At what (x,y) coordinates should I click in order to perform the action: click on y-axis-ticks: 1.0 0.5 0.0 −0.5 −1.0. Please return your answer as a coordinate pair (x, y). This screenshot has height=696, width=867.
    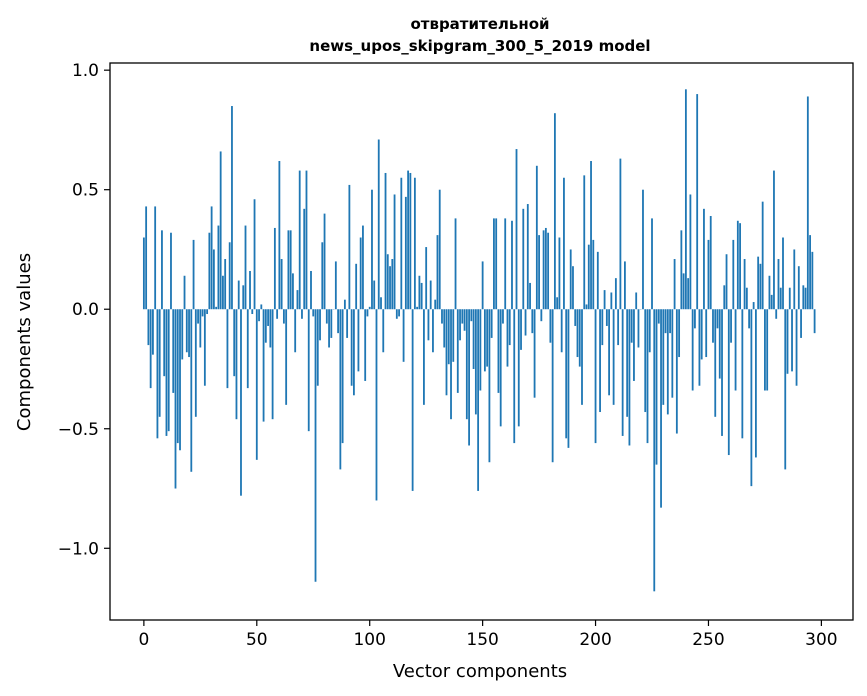
    Looking at the image, I should click on (84, 310).